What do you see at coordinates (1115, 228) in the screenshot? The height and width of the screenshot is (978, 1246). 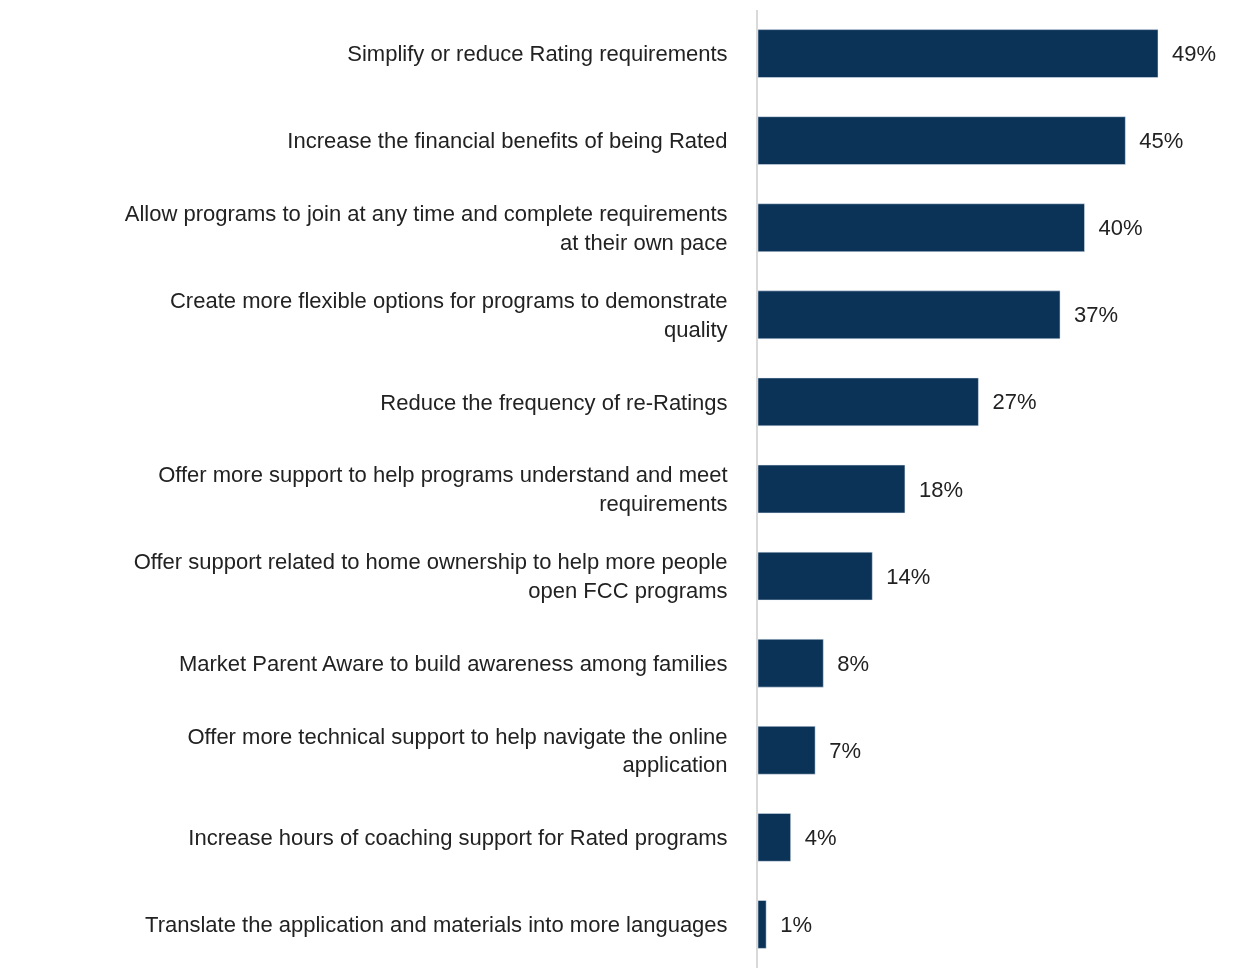 I see `data-label: 40%` at bounding box center [1115, 228].